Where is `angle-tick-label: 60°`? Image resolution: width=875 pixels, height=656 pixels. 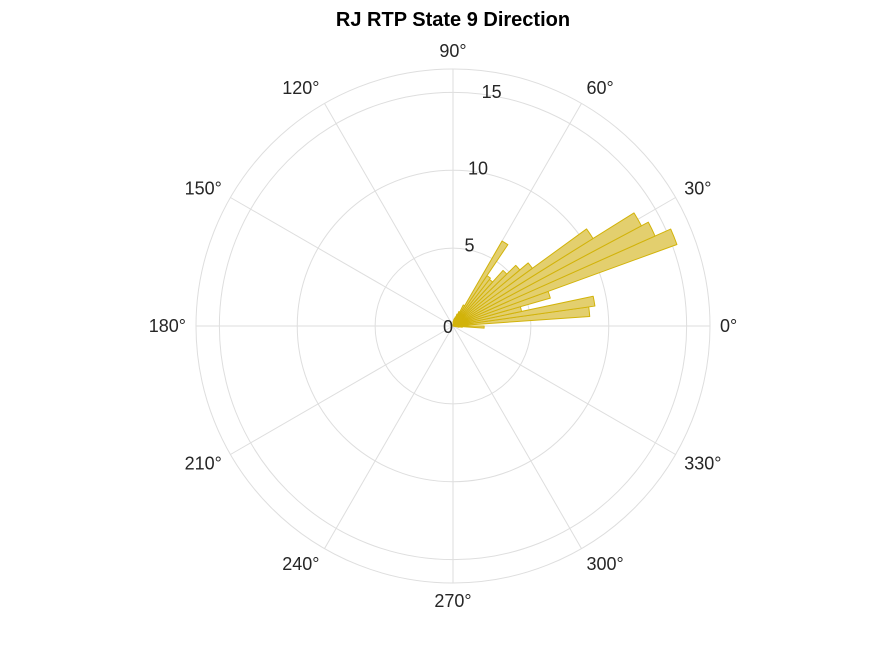
angle-tick-label: 60° is located at coordinates (600, 88).